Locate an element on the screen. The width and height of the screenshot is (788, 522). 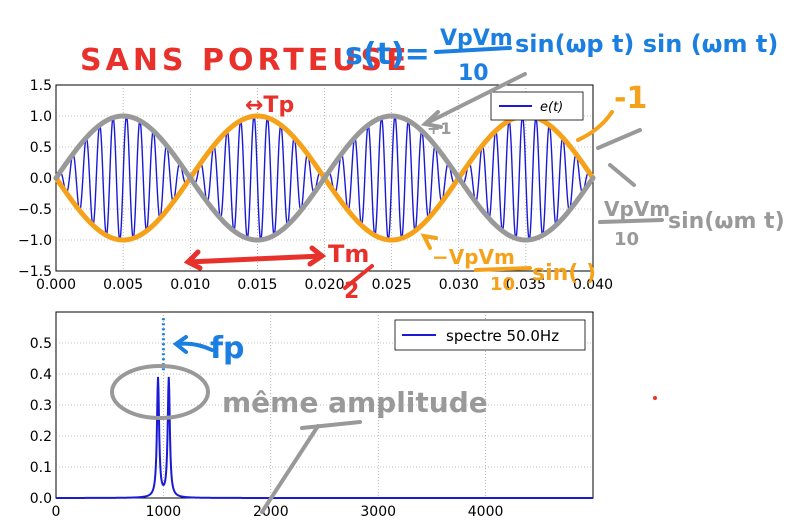
top-x-tick-label: 0.000 is located at coordinates (56, 285).